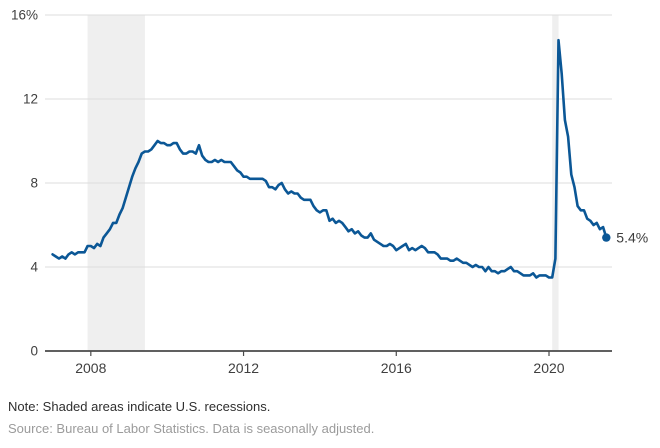 The height and width of the screenshot is (448, 660). Describe the element at coordinates (606, 237) in the screenshot. I see `latest-value-dot` at that location.